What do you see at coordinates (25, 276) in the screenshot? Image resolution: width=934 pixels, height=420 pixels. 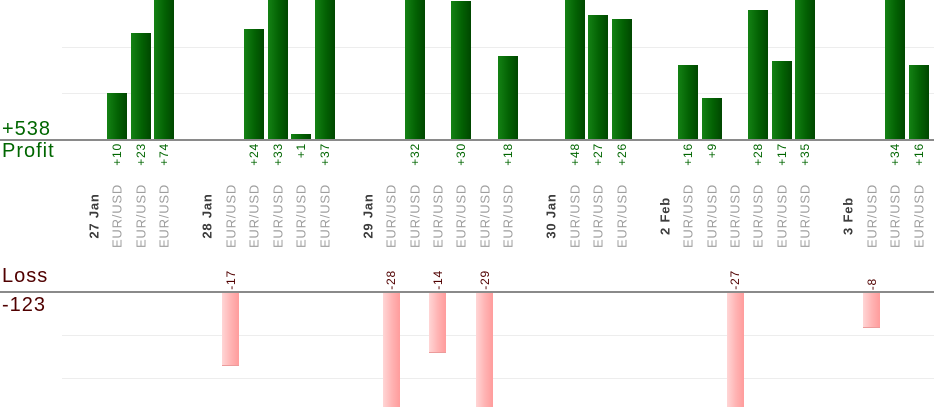 I see `loss-axis-label: Loss` at bounding box center [25, 276].